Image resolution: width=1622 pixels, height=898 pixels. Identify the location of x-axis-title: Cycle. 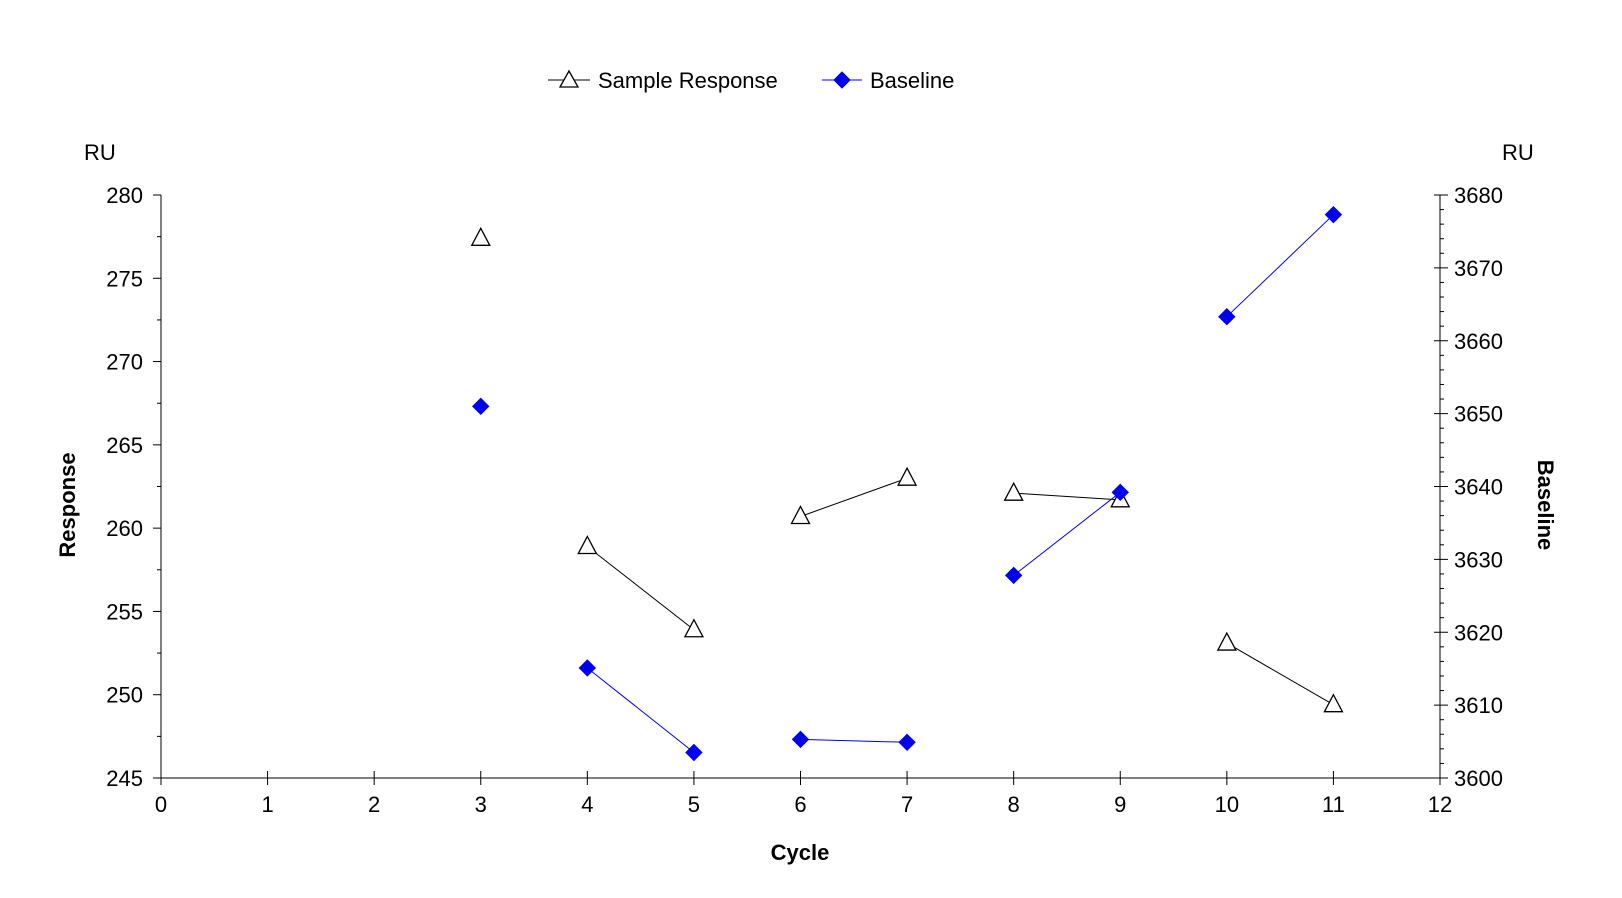
(800, 852).